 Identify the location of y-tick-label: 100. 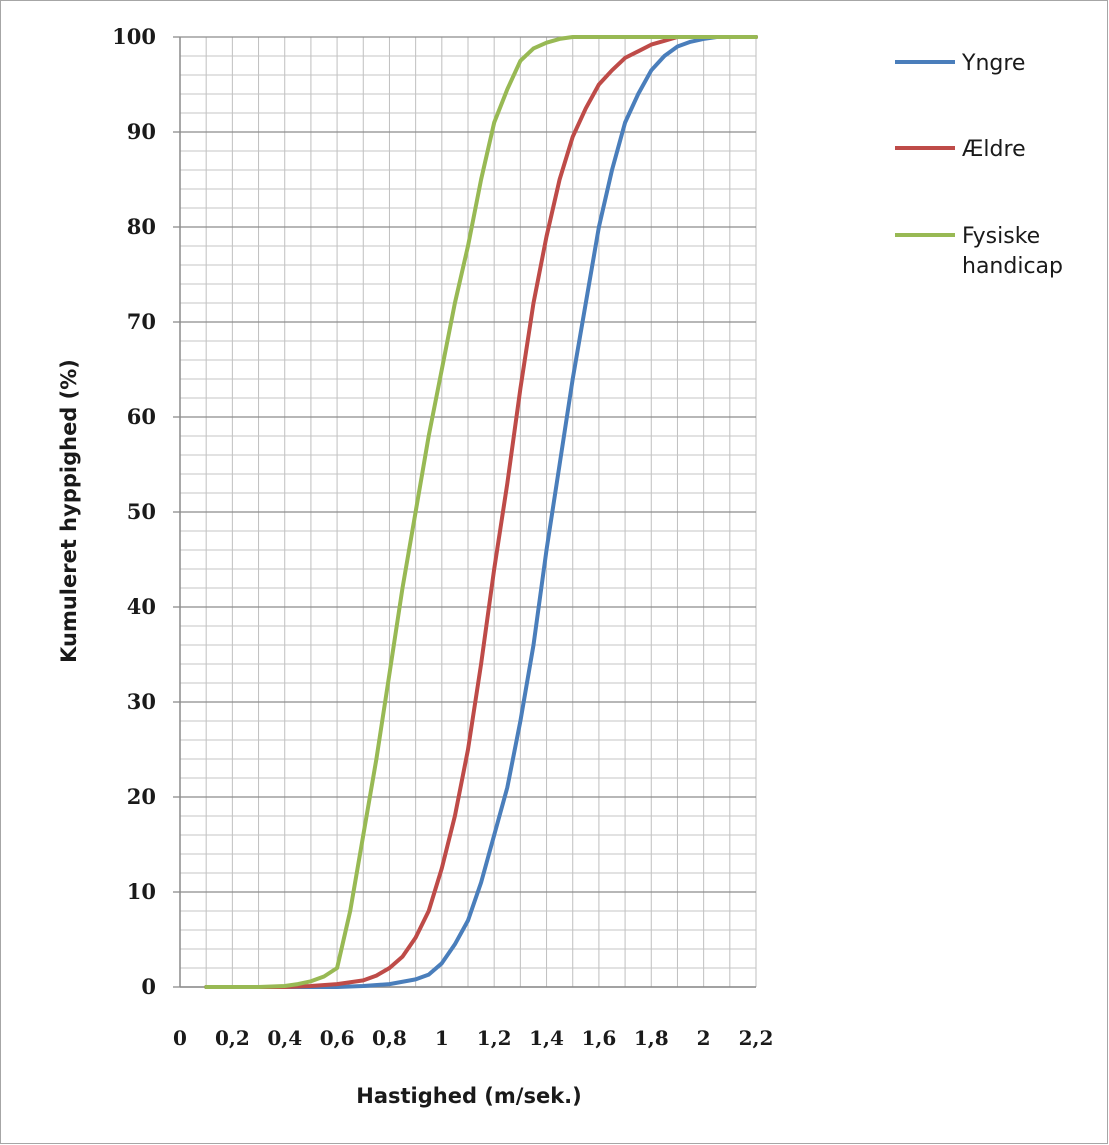
(134, 36).